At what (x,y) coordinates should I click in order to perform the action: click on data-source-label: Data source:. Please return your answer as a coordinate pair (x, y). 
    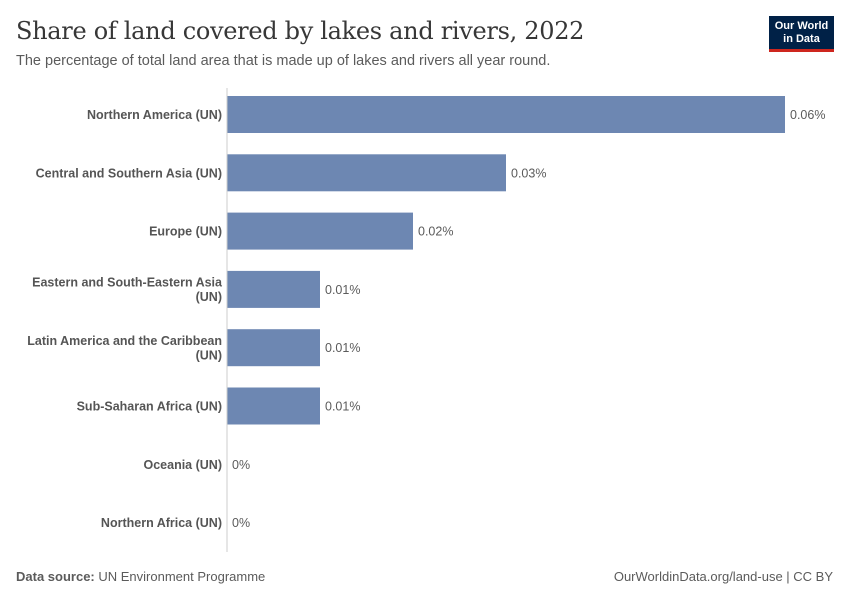
    Looking at the image, I should click on (55, 576).